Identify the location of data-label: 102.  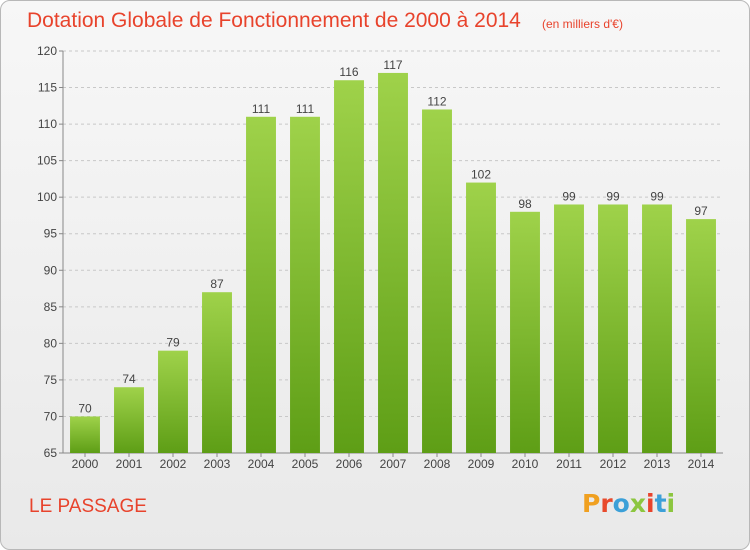
(481, 175).